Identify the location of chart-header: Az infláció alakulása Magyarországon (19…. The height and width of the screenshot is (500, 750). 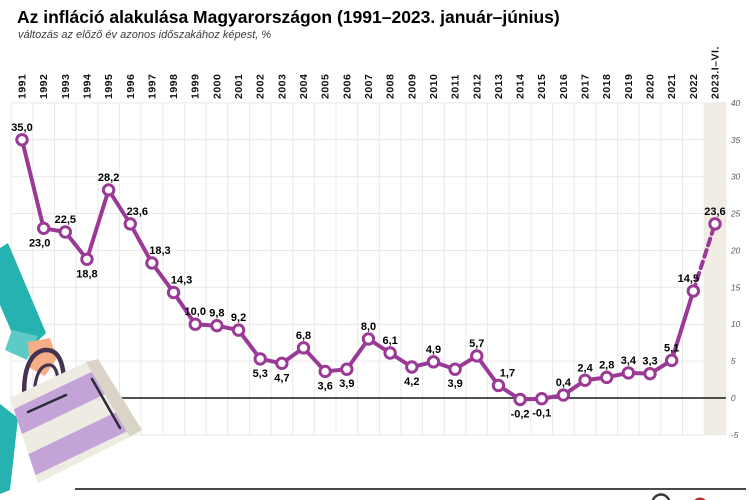
(367, 24).